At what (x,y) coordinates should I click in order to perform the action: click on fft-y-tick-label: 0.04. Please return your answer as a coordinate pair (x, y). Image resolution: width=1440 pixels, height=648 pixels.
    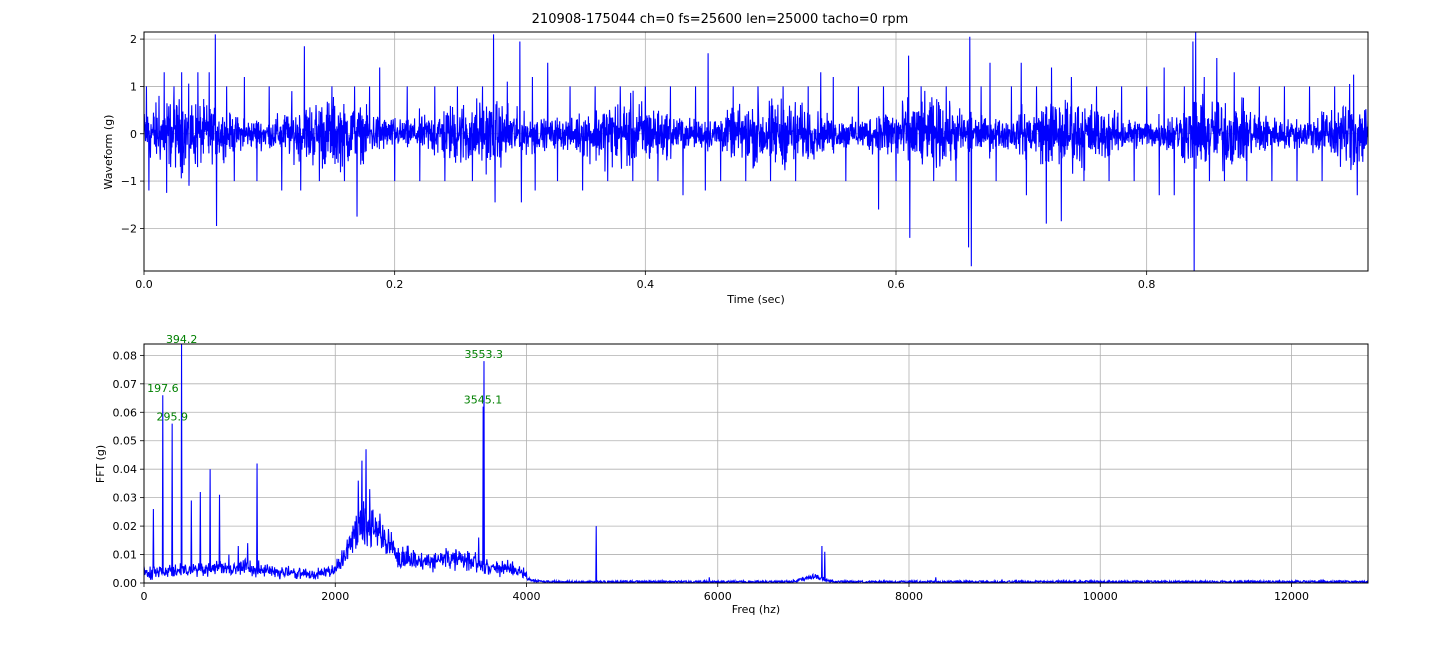
    Looking at the image, I should click on (125, 469).